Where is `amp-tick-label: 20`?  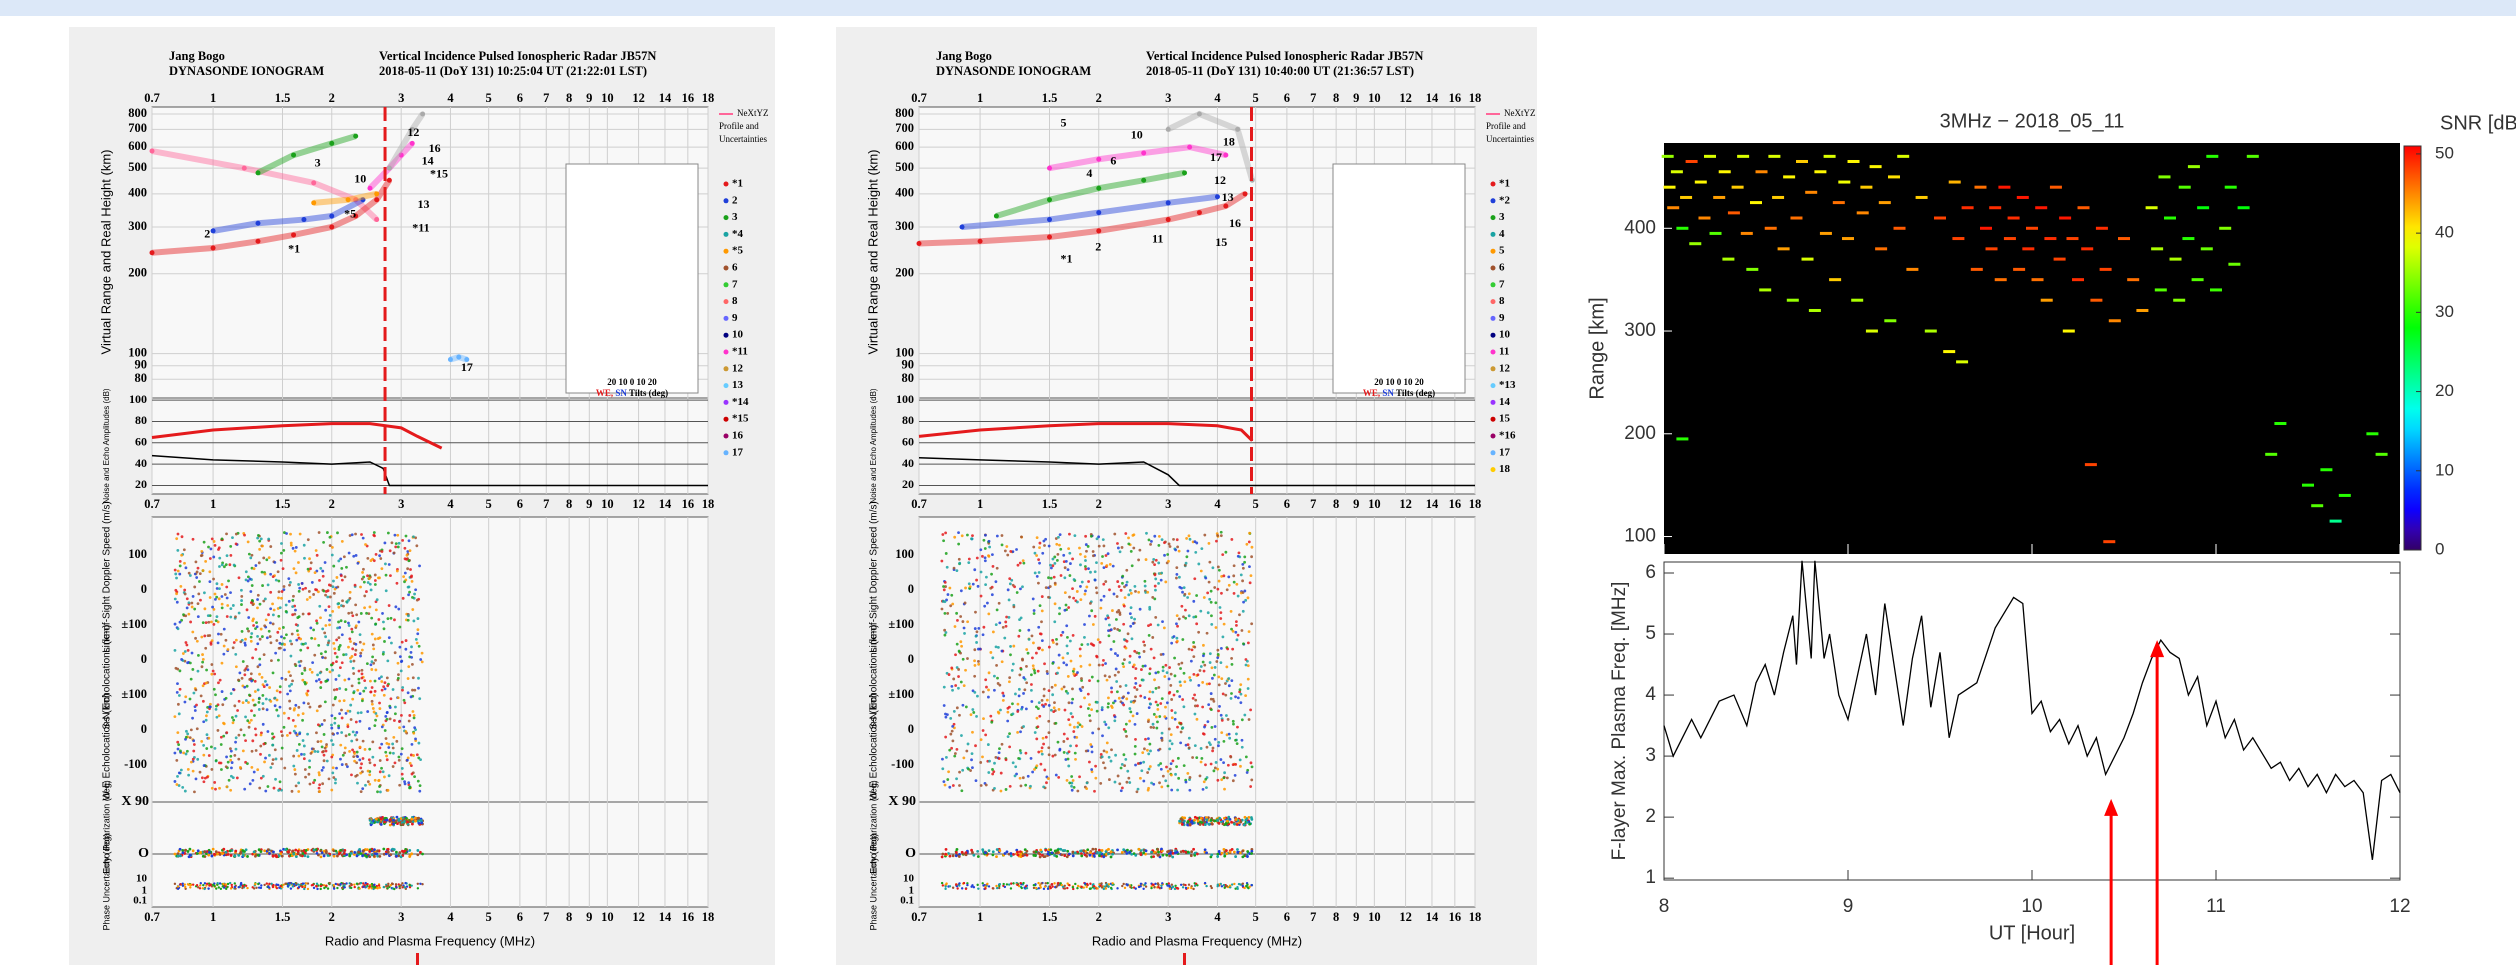
amp-tick-label: 20 is located at coordinates (908, 484).